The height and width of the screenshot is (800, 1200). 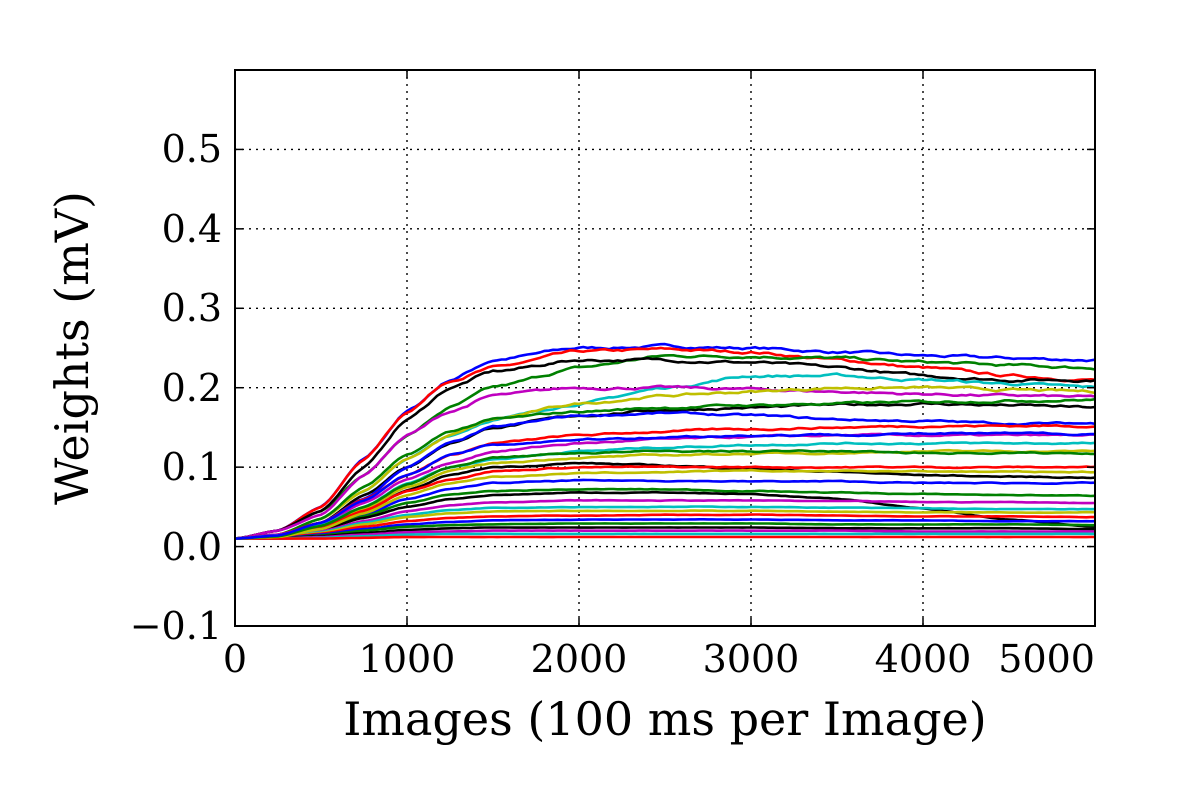 What do you see at coordinates (192, 547) in the screenshot?
I see `y-tick-label: 0.0` at bounding box center [192, 547].